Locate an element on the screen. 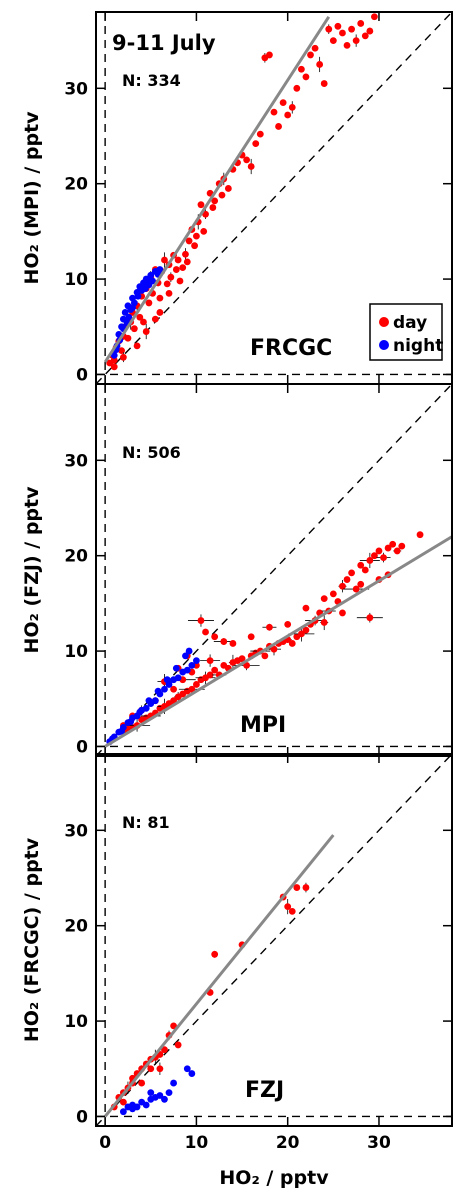 This screenshot has height=1194, width=457. n-count-middle: N: 506 is located at coordinates (151, 452).